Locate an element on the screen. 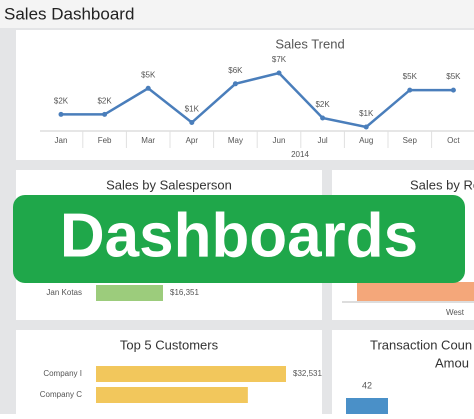 This screenshot has height=419, width=474. y-tick-label: Company C is located at coordinates (61, 394).